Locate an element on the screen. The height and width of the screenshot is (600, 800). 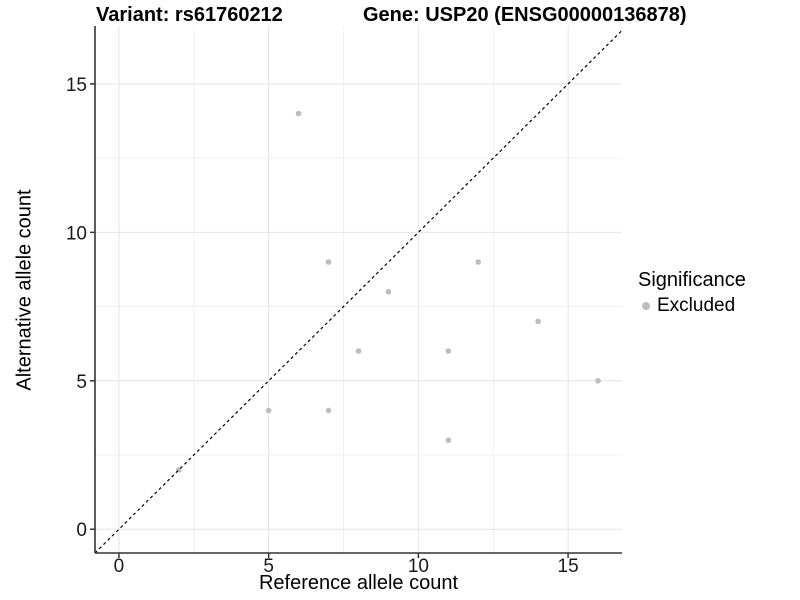
x-tick-label: 5 is located at coordinates (268, 566).